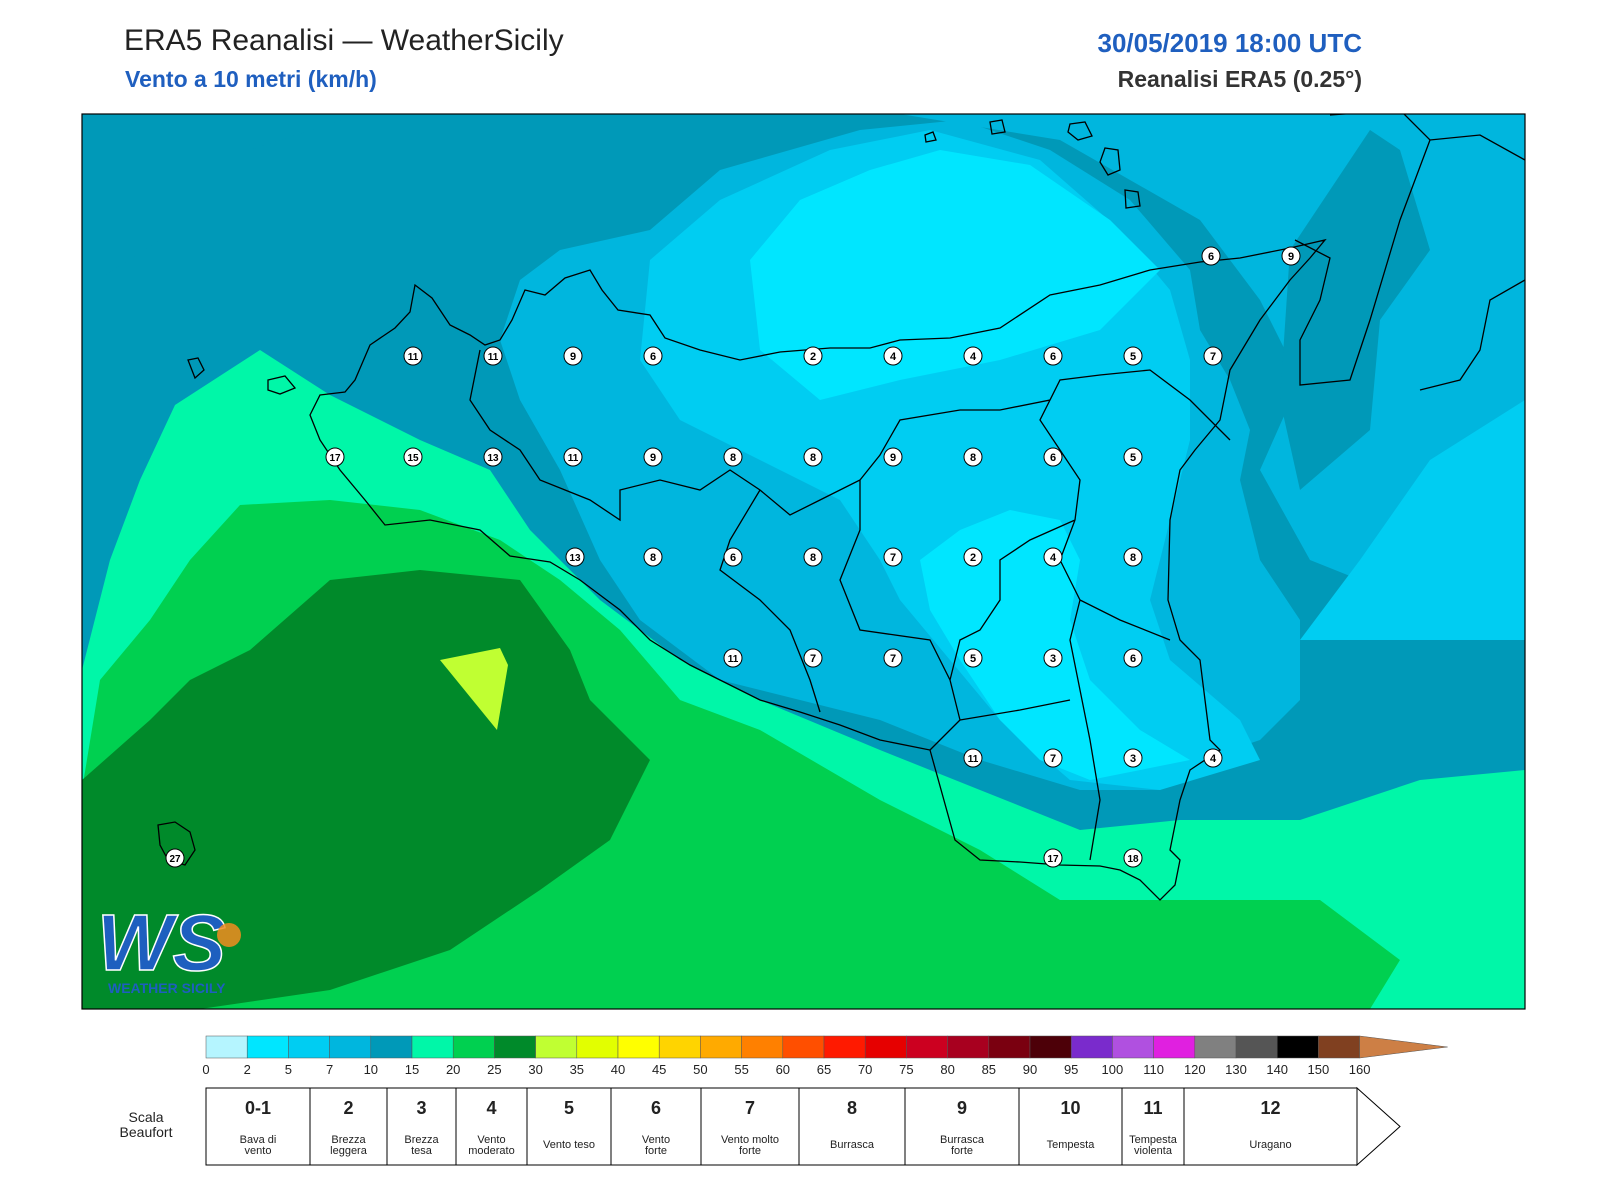  I want to click on beaufort-level: 4 Vento moderato, so click(491, 1126).